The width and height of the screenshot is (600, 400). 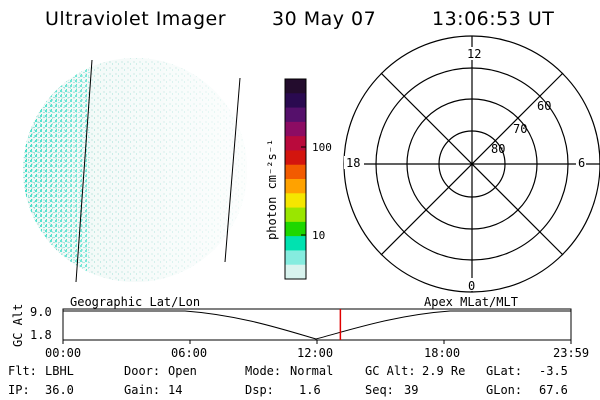 What do you see at coordinates (544, 106) in the screenshot?
I see `lat-label-60: 60` at bounding box center [544, 106].